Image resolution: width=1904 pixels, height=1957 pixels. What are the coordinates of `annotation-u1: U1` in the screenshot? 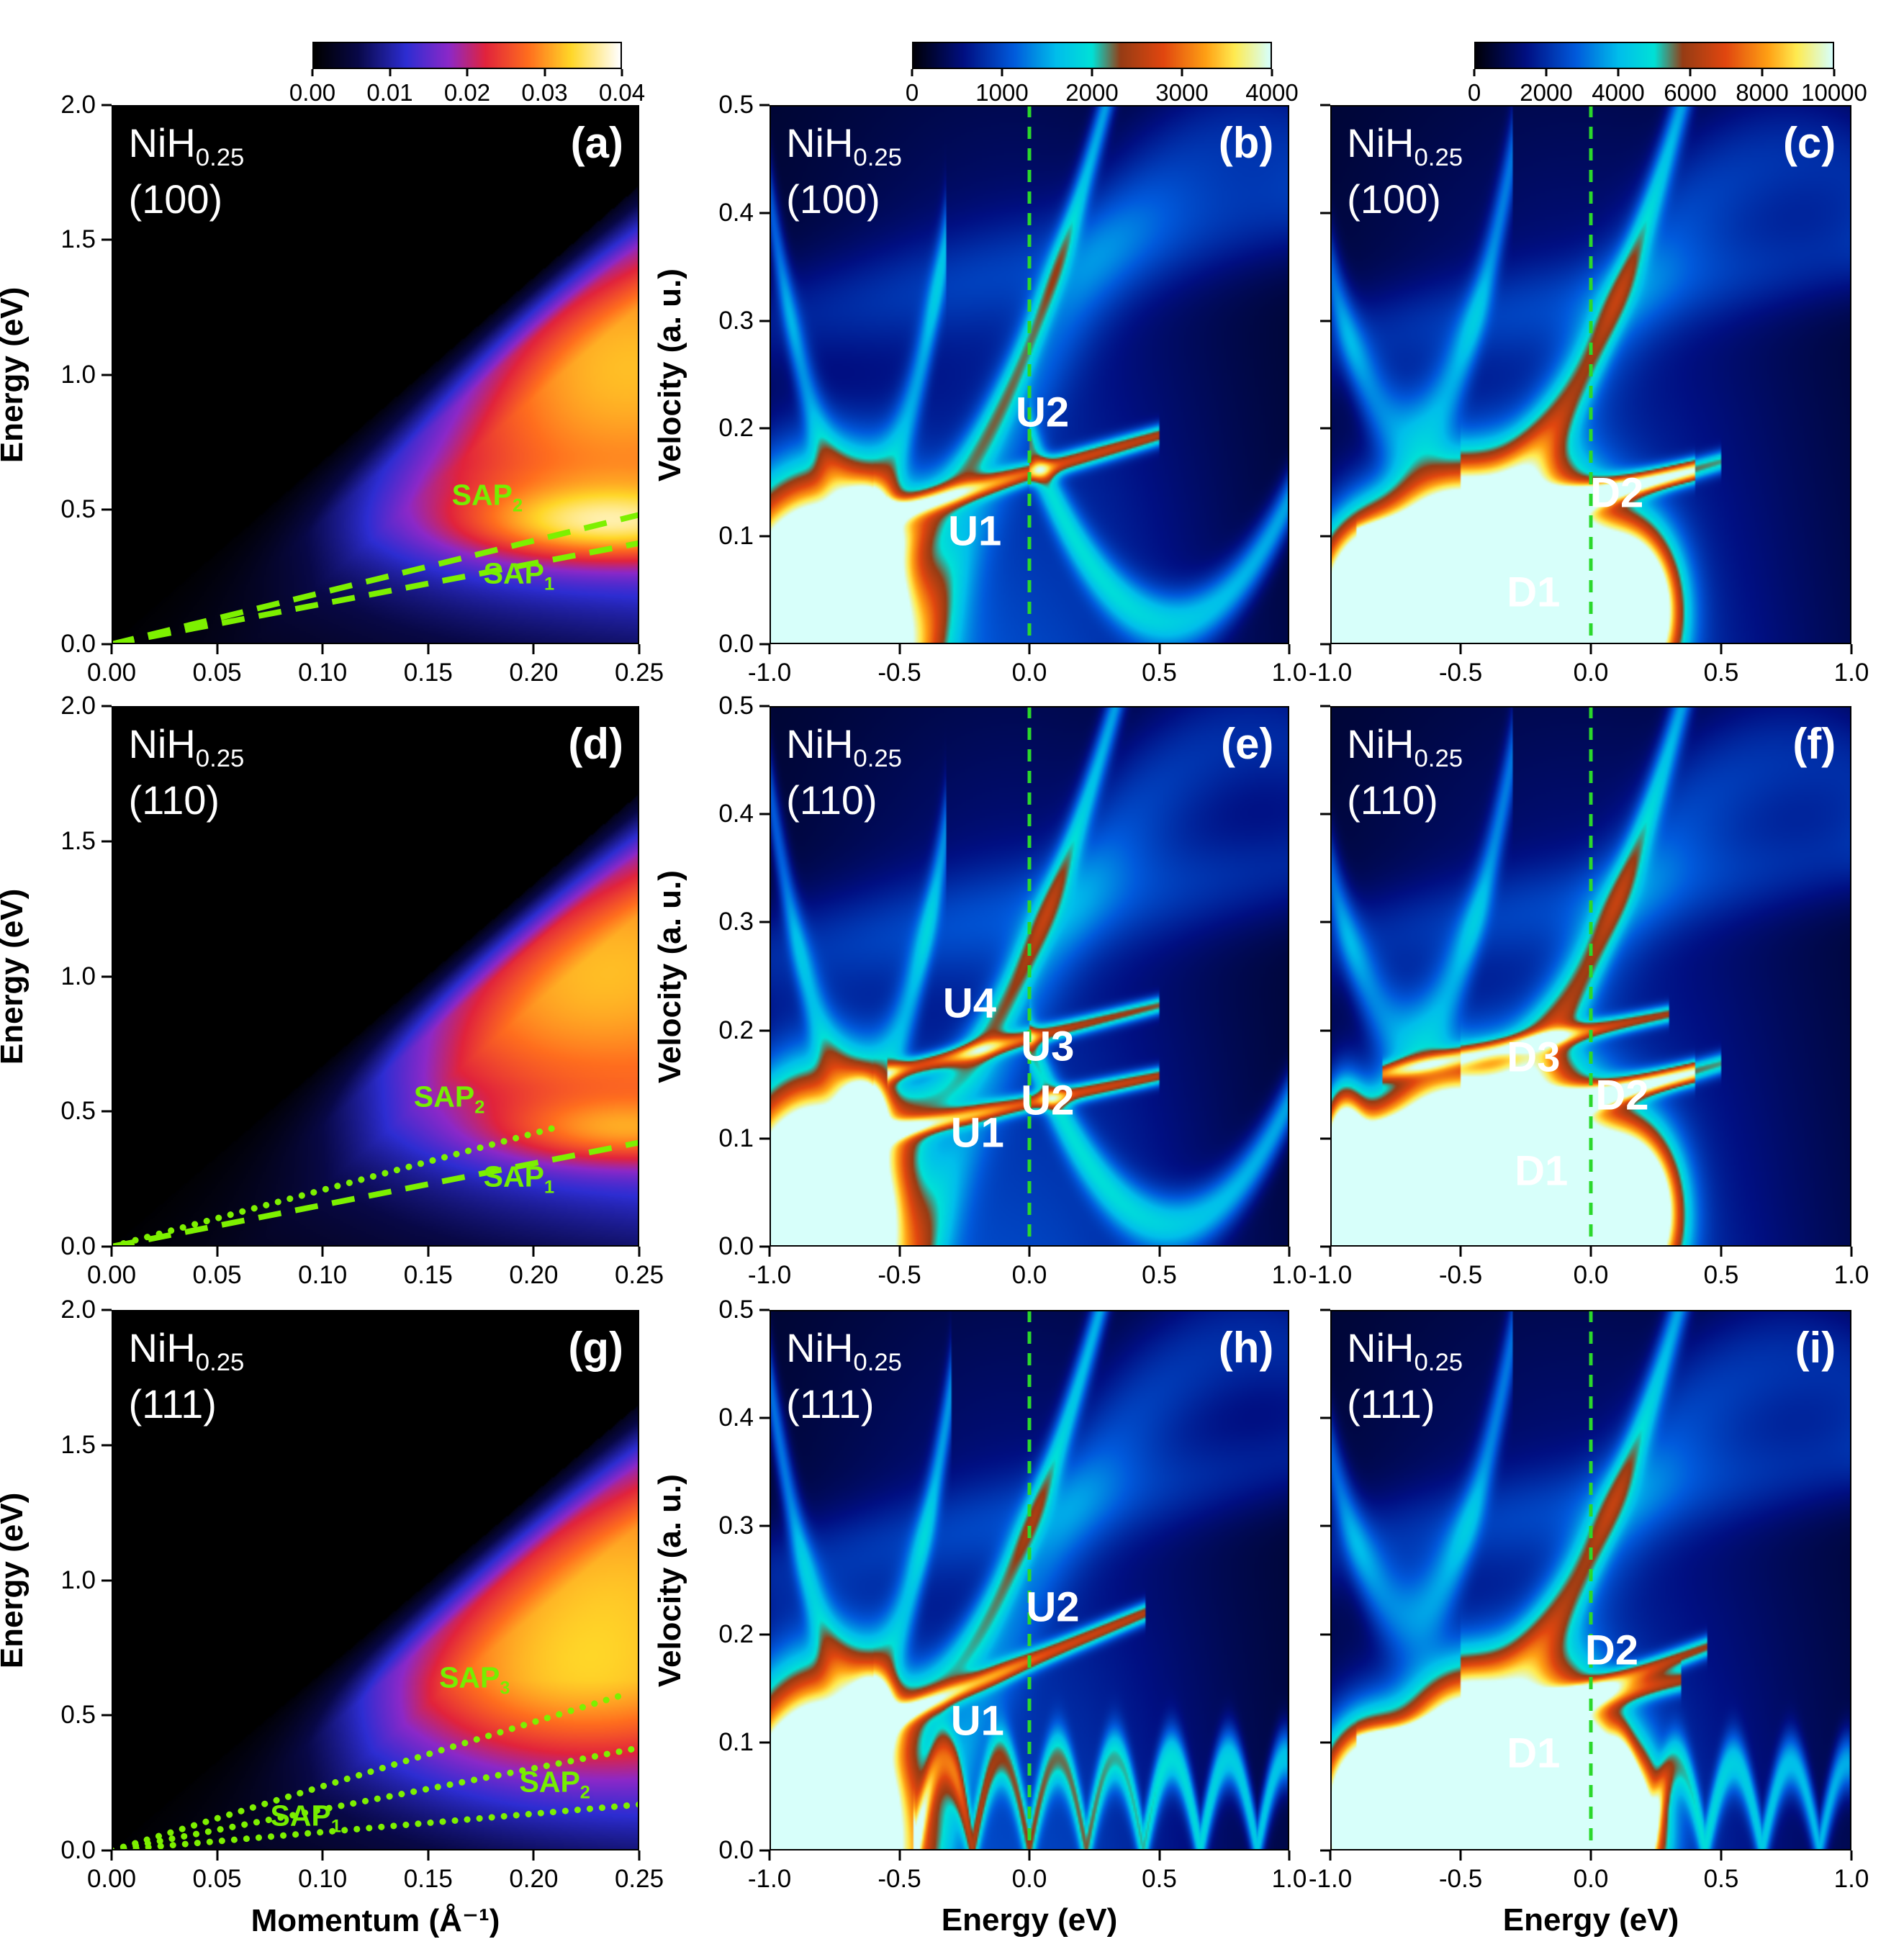 It's located at (974, 531).